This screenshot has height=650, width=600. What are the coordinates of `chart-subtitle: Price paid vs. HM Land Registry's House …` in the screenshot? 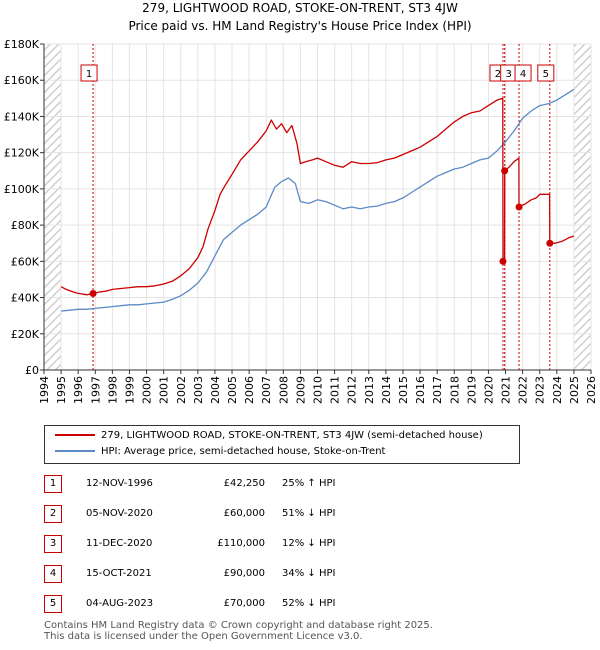 It's located at (300, 26).